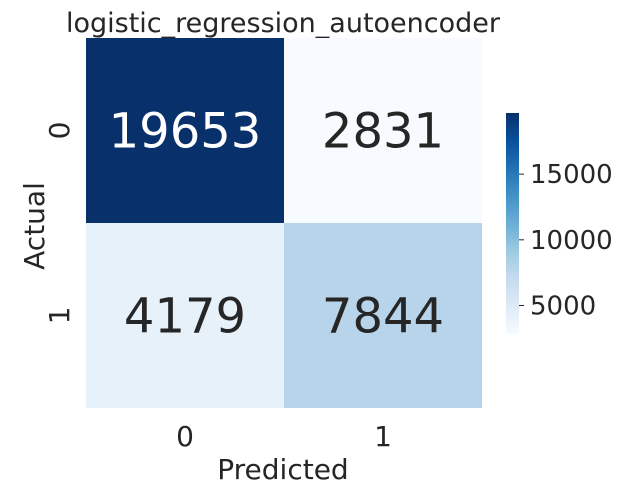 This screenshot has height=494, width=621. Describe the element at coordinates (512, 223) in the screenshot. I see `colorbar` at that location.